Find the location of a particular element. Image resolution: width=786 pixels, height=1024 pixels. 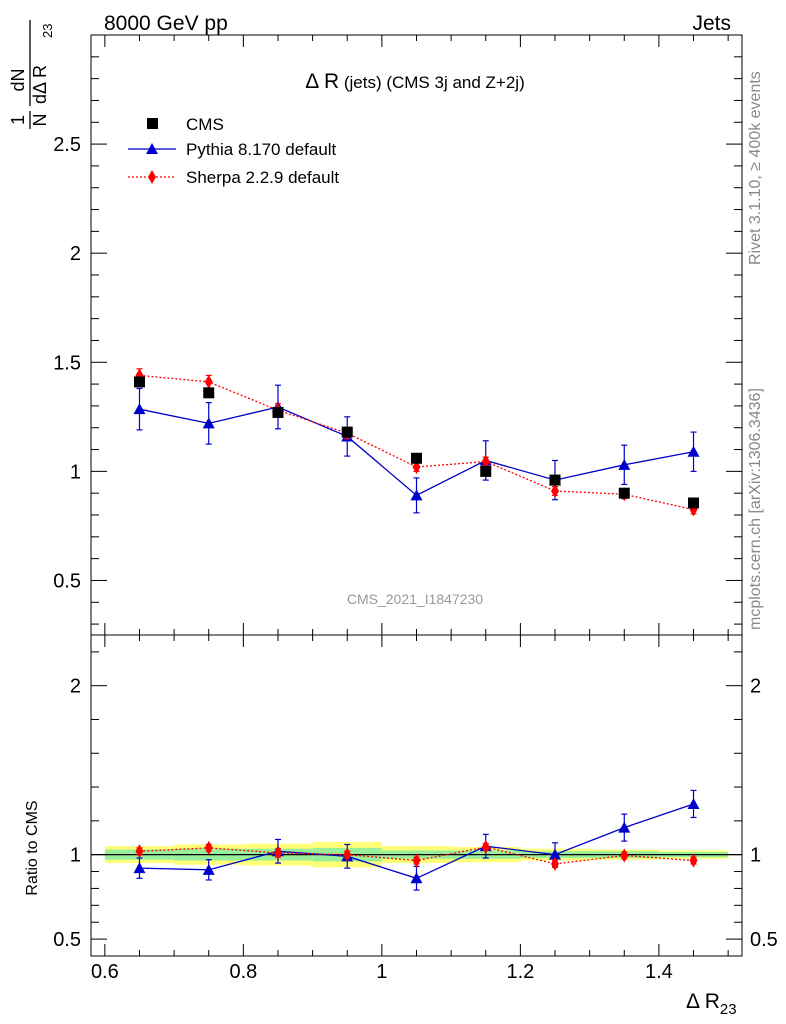

y-tick-label-ratio: 1 is located at coordinates (75, 856).